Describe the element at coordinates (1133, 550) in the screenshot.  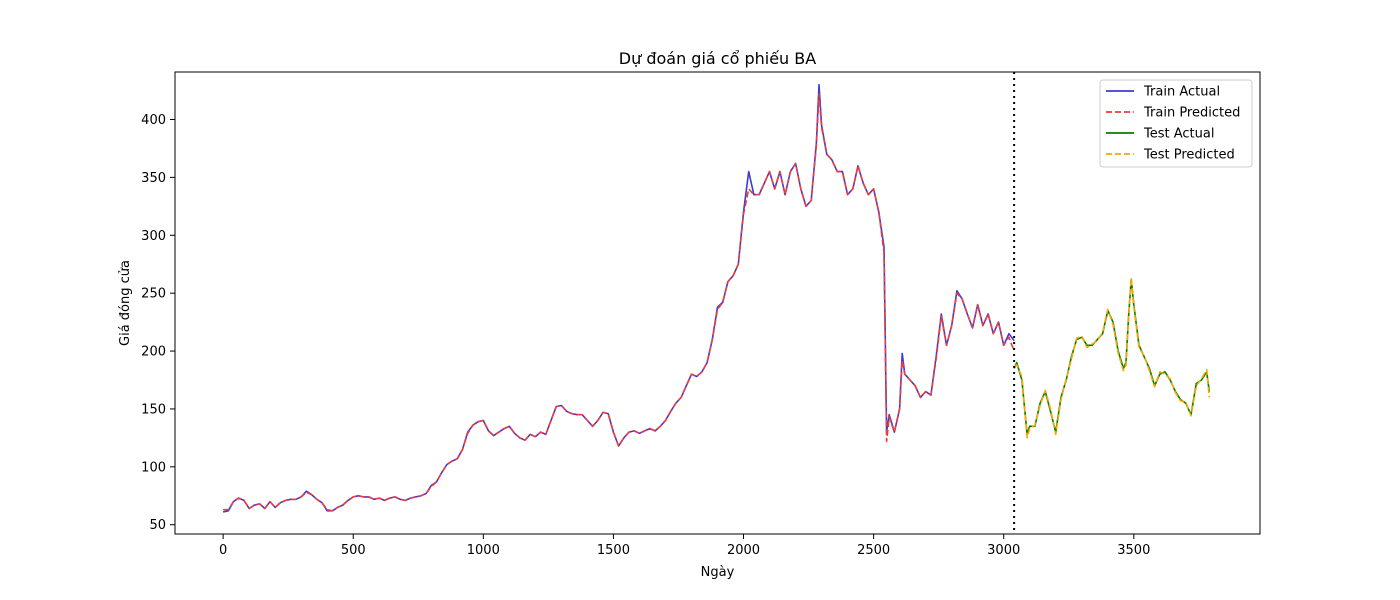
I see `x-tick-label: 3500` at that location.